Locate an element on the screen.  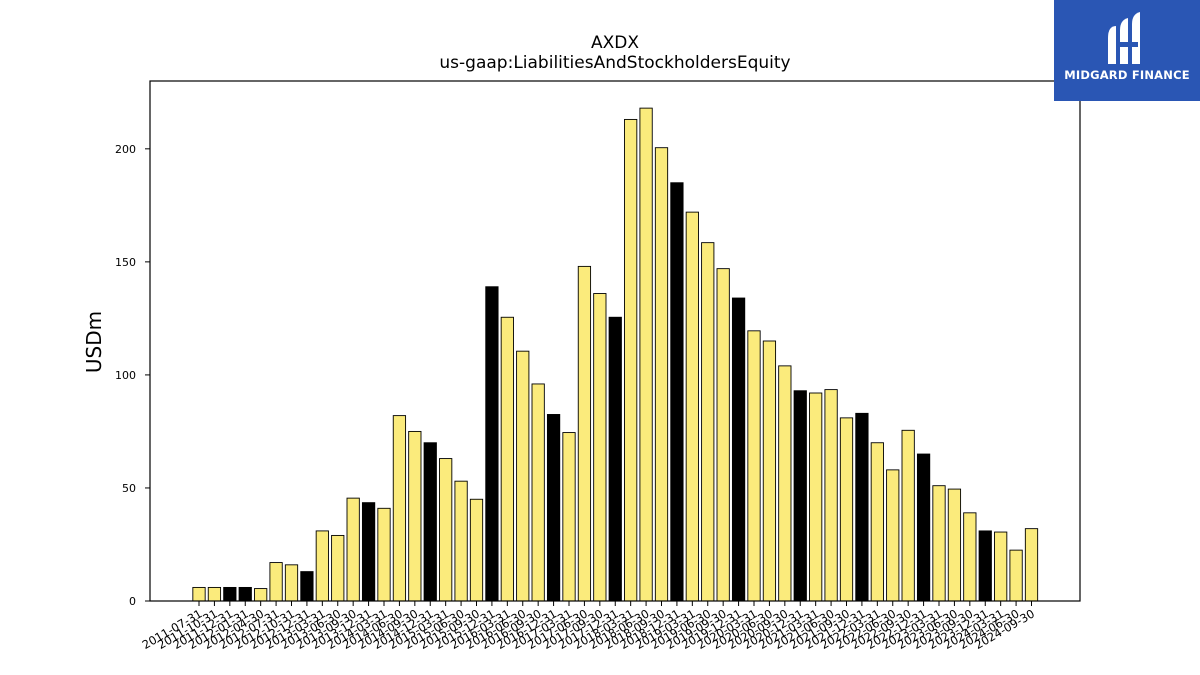
brand-logo: MIDGARD FINANCE is located at coordinates (1127, 50).